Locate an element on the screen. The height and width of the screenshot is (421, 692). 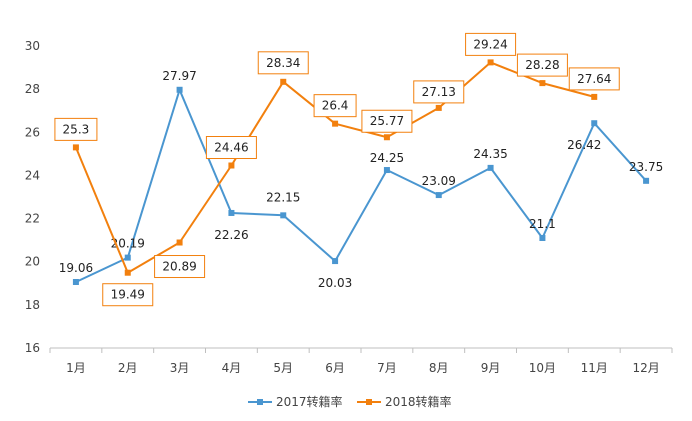
data-label: 26.4 is located at coordinates (335, 106).